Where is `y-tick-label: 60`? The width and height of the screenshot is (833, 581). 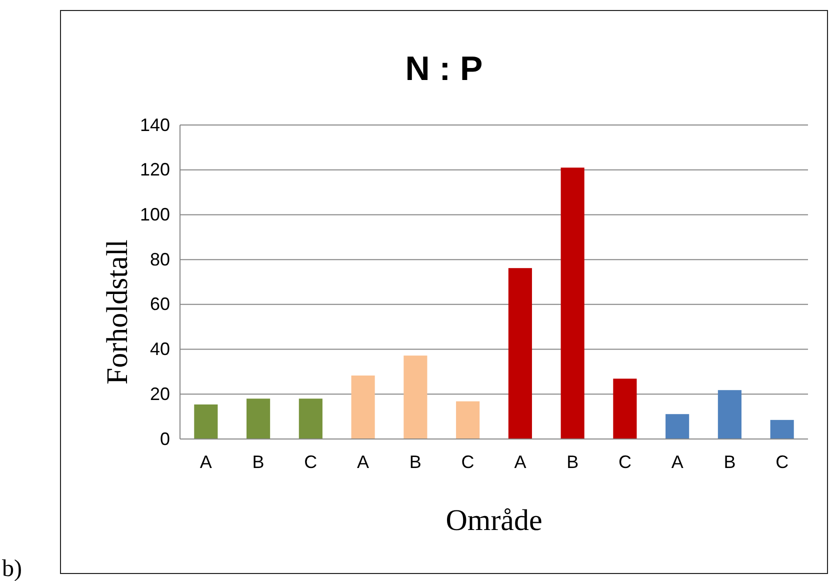
y-tick-label: 60 is located at coordinates (160, 304).